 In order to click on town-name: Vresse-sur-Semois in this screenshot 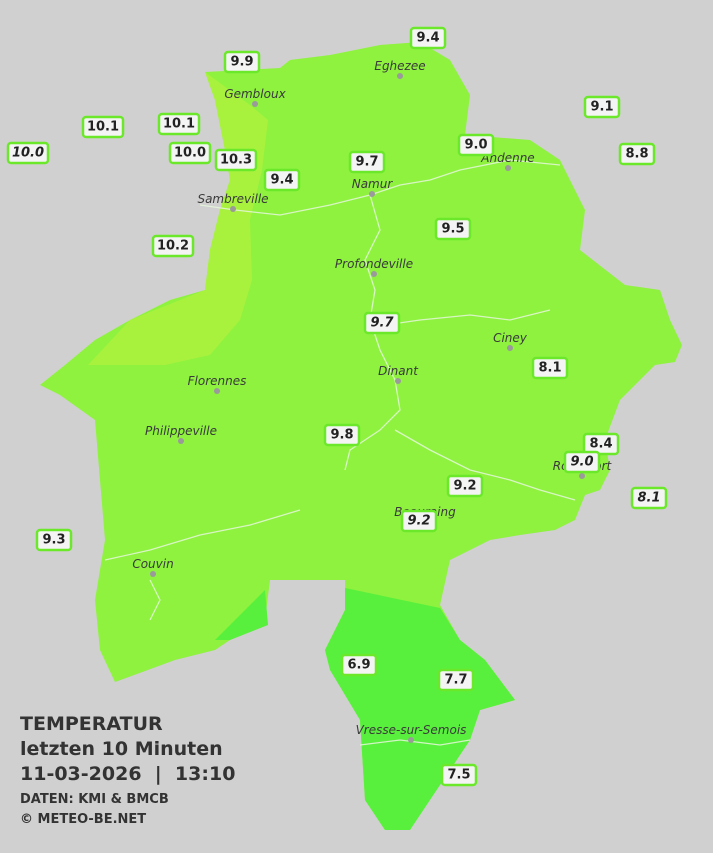, I will do `click(411, 730)`.